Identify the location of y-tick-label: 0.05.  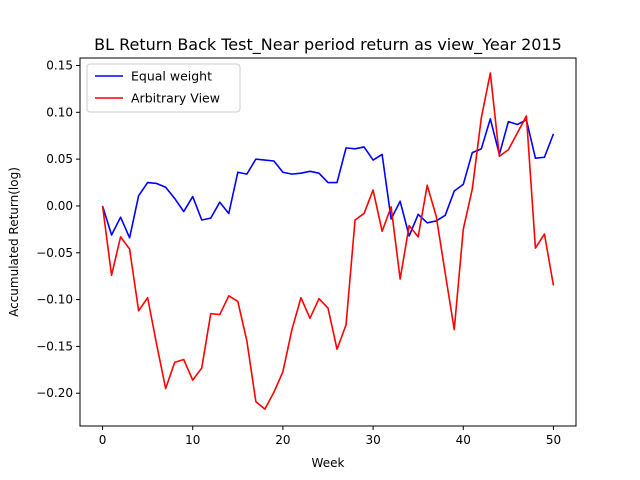
(59, 159).